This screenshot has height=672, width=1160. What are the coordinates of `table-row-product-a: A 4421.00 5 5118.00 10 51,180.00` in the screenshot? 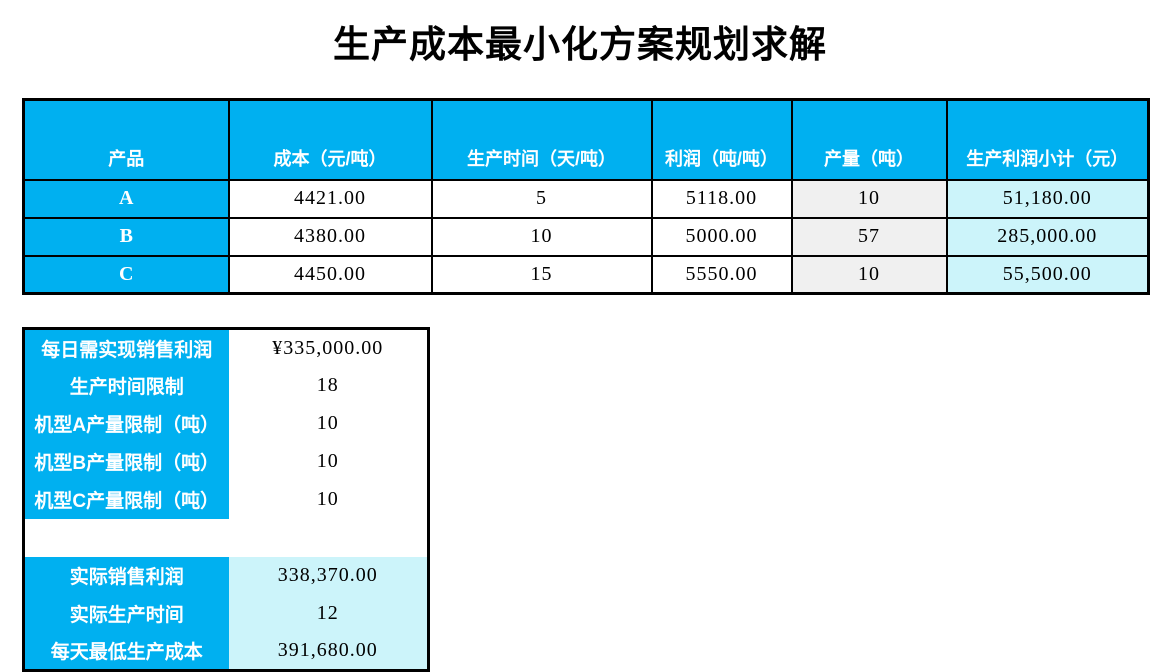 It's located at (586, 198).